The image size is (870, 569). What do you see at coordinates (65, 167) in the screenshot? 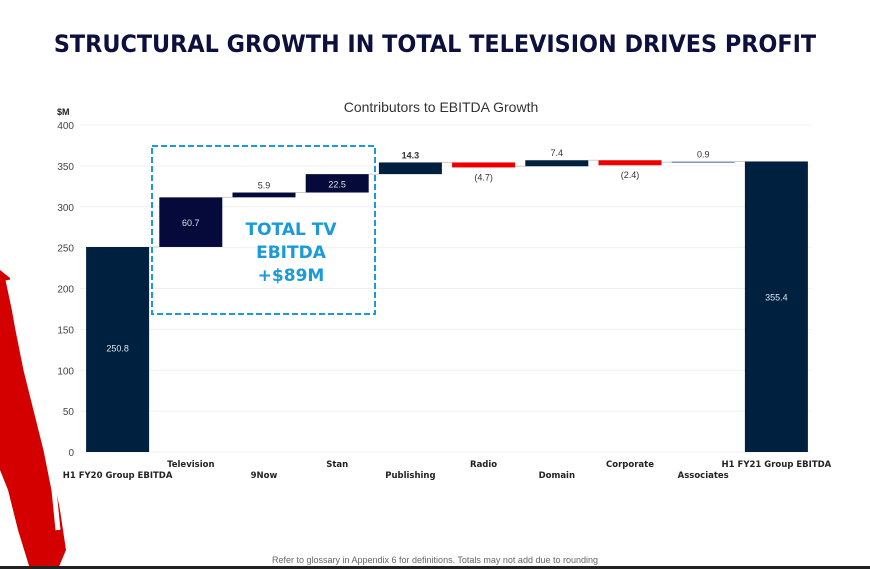
I see `y-tick-label: 350` at bounding box center [65, 167].